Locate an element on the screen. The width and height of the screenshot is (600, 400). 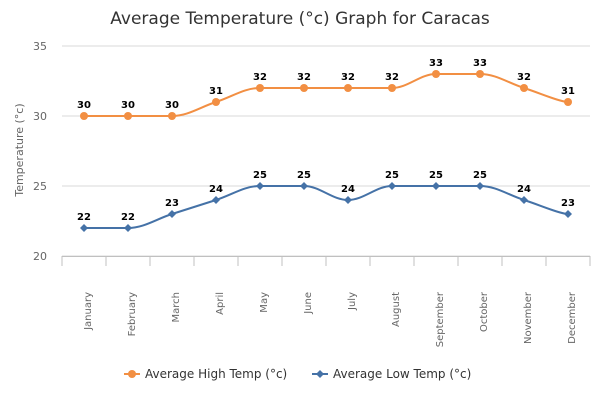
x-tick-label: June is located at coordinates (308, 303).